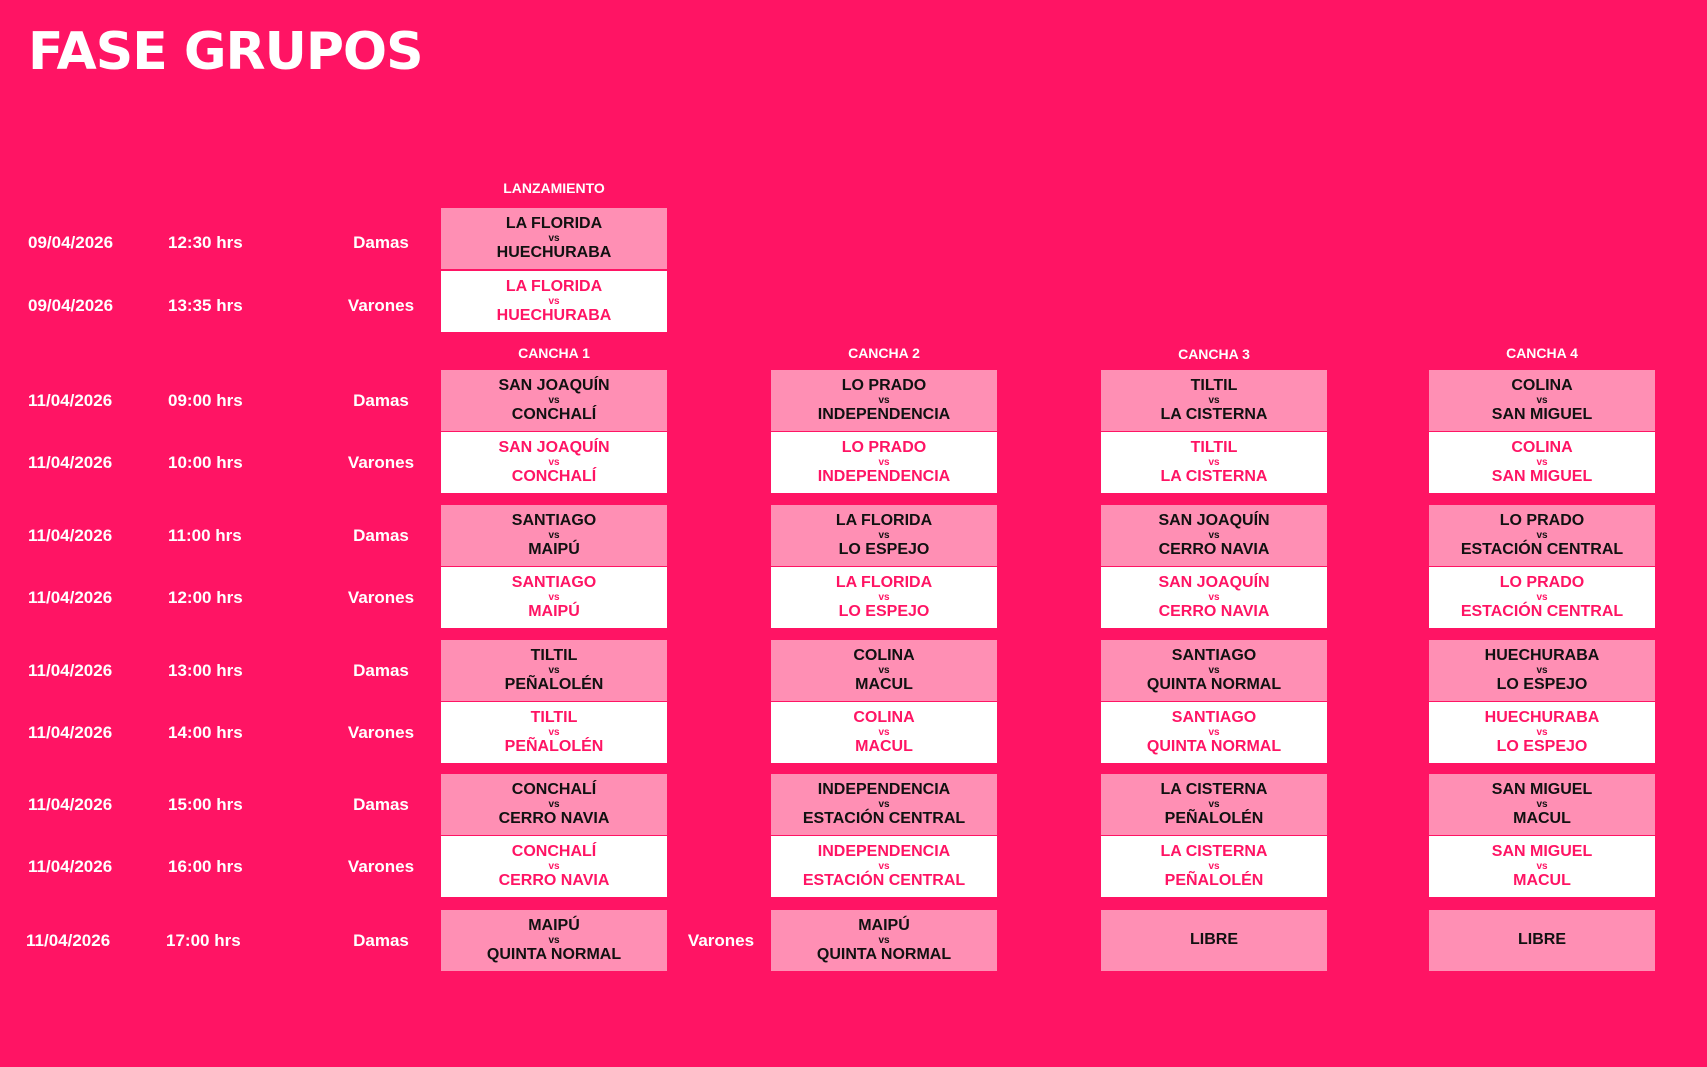 This screenshot has width=1707, height=1067. I want to click on row-time: 10:00 hrs, so click(205, 462).